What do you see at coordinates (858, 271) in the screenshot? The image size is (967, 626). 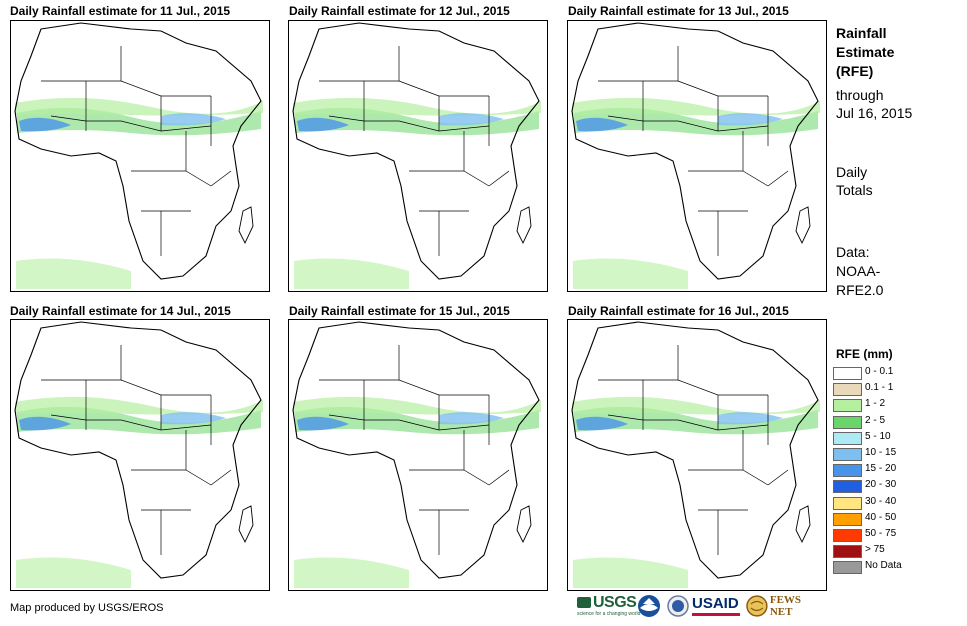 I see `sidebar-data-2: NOAA-` at bounding box center [858, 271].